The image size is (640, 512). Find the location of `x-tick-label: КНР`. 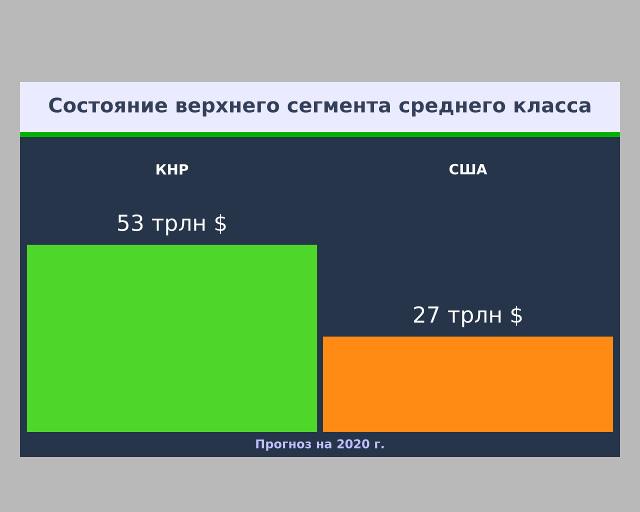

x-tick-label: КНР is located at coordinates (172, 169).